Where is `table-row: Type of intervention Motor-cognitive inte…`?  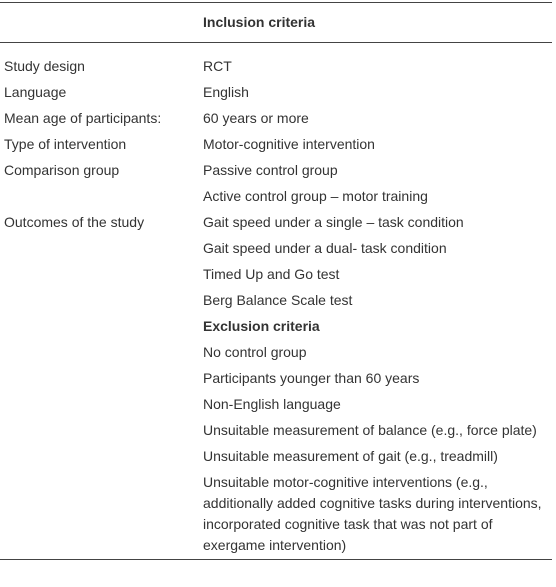
table-row: Type of intervention Motor-cognitive inte… is located at coordinates (276, 145).